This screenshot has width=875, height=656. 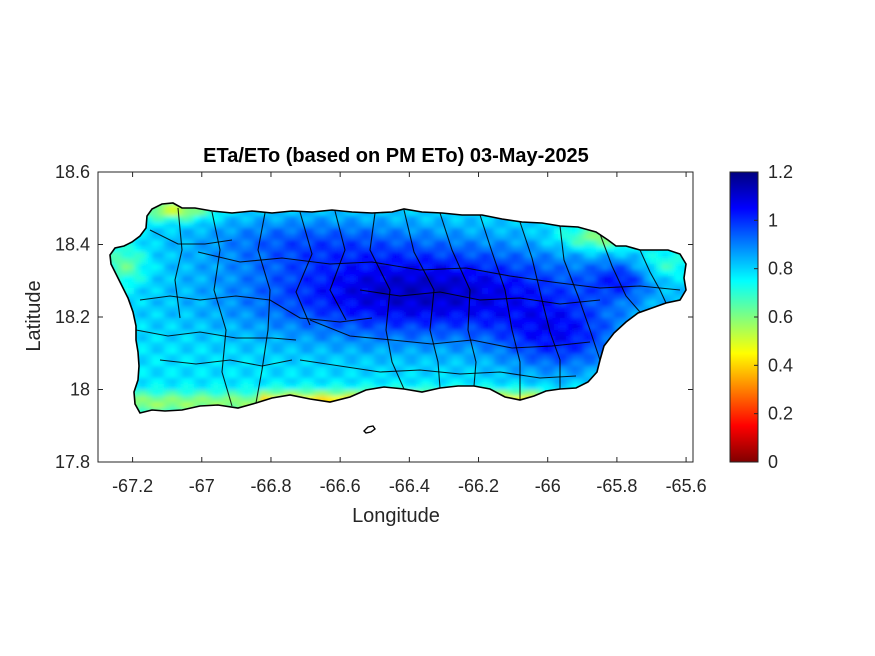 What do you see at coordinates (773, 220) in the screenshot?
I see `colorbar-tick-label: 1` at bounding box center [773, 220].